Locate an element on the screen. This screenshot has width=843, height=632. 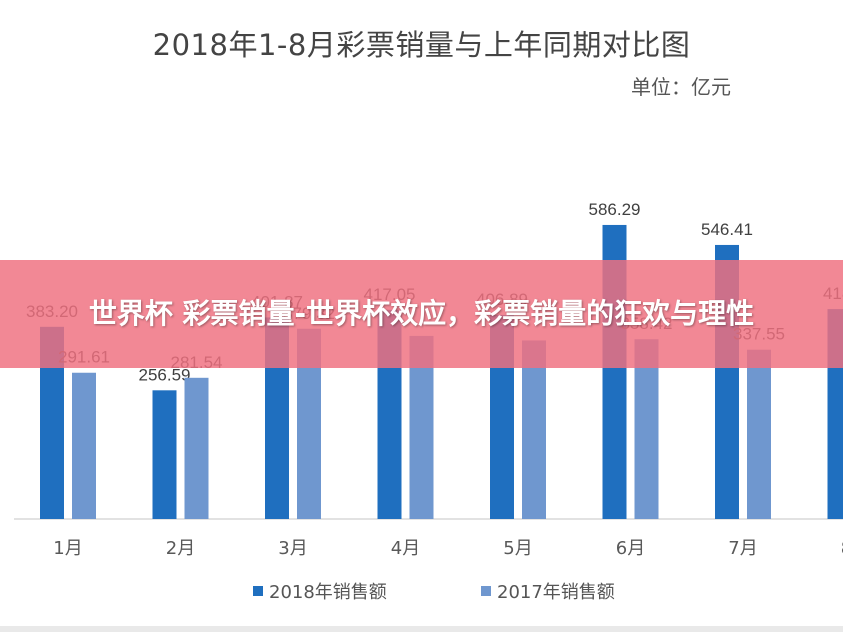
legend-label-2017: 2017年销售额 is located at coordinates (556, 592).